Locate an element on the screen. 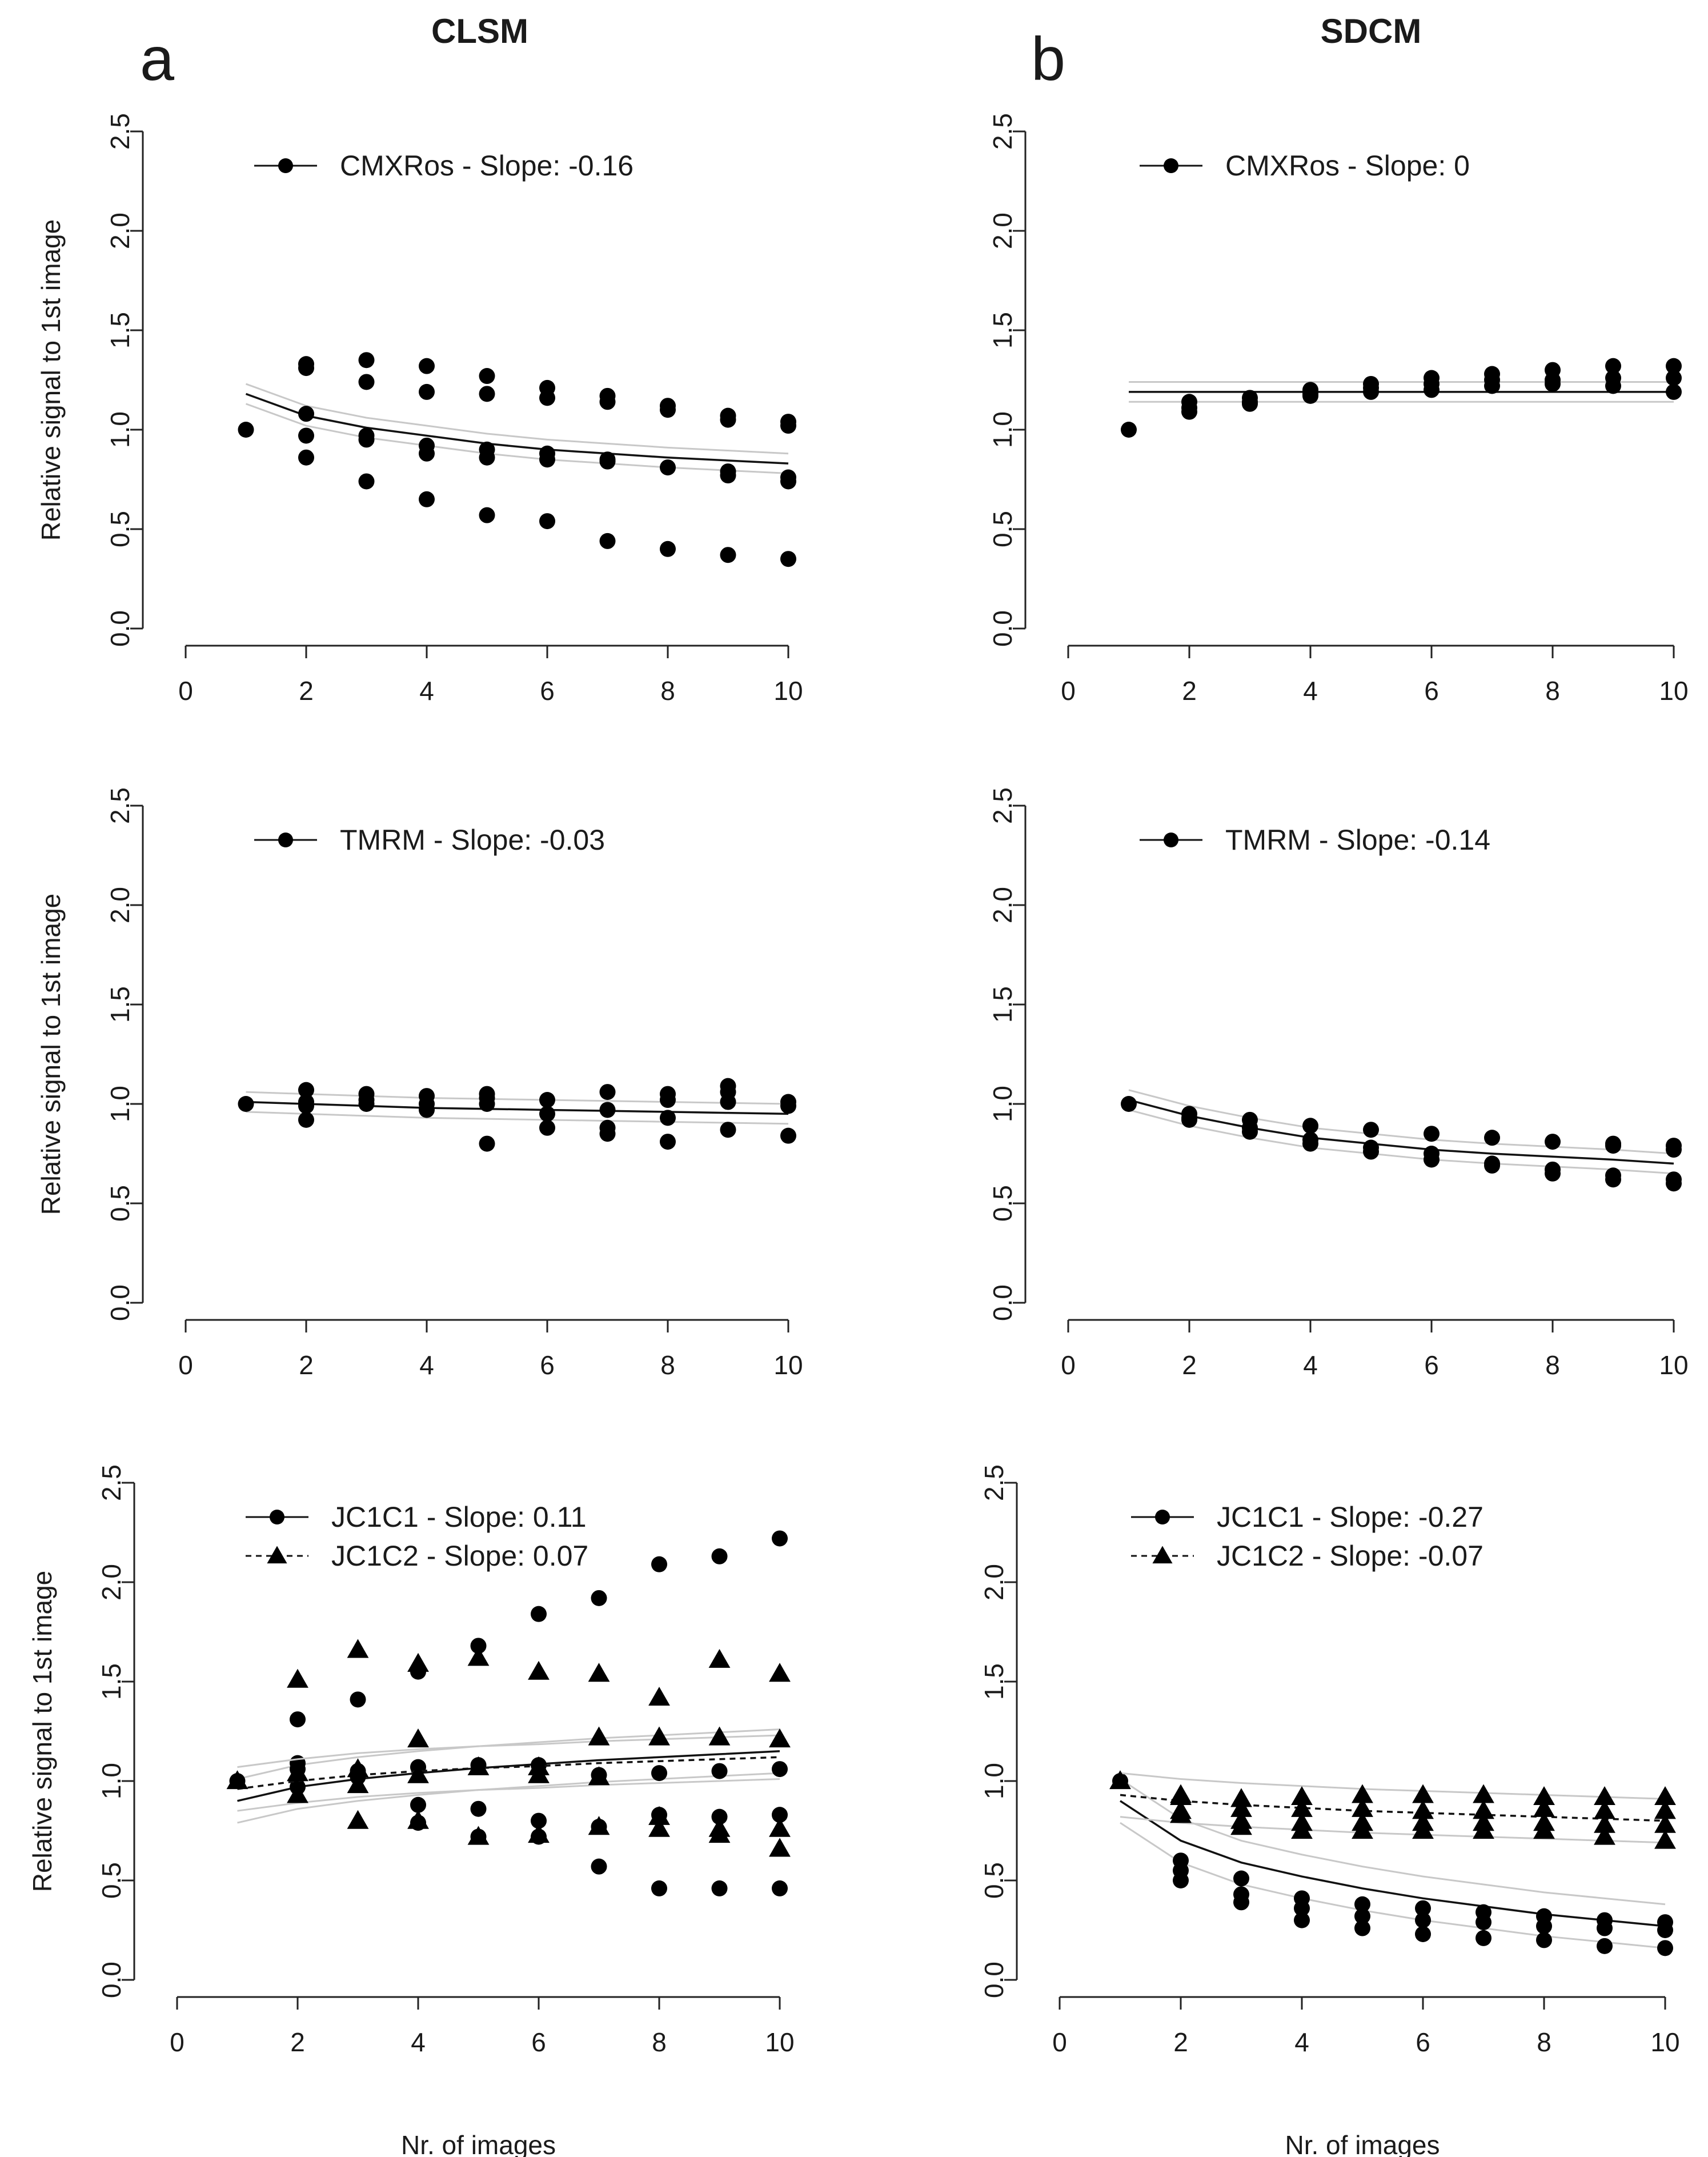 The height and width of the screenshot is (2157, 1708). column-title-clsm: CLSM is located at coordinates (479, 31).